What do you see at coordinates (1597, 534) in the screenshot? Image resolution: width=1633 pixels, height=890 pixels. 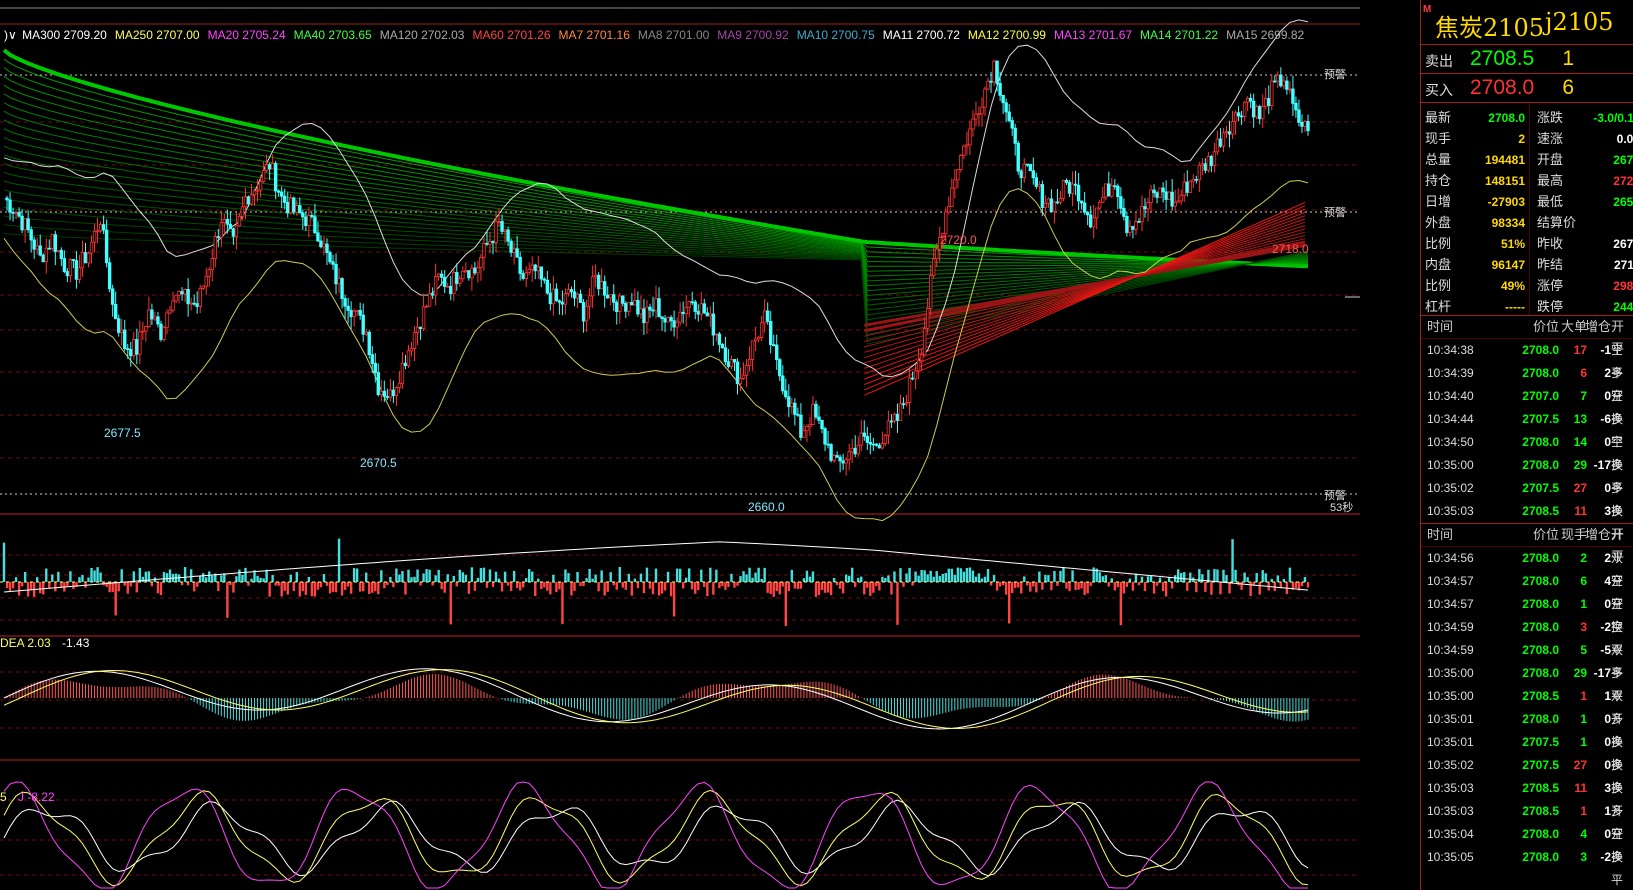 I see `tick-header-chg: 增仓` at bounding box center [1597, 534].